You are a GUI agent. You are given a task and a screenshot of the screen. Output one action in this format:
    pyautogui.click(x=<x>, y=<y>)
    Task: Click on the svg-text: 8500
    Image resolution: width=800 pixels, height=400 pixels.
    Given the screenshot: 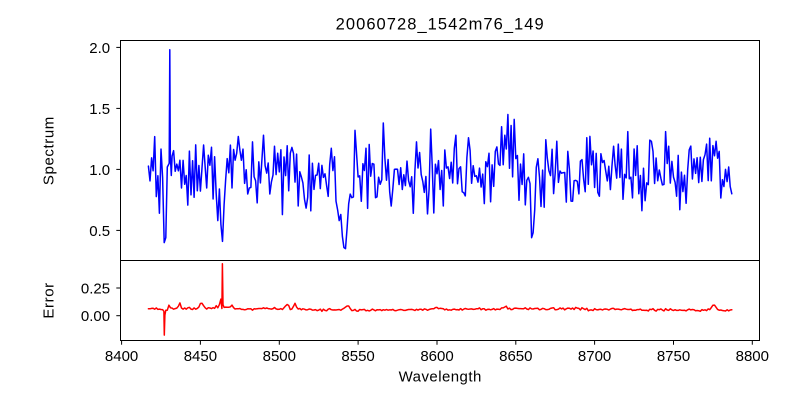 What is the action you would take?
    pyautogui.click(x=279, y=356)
    